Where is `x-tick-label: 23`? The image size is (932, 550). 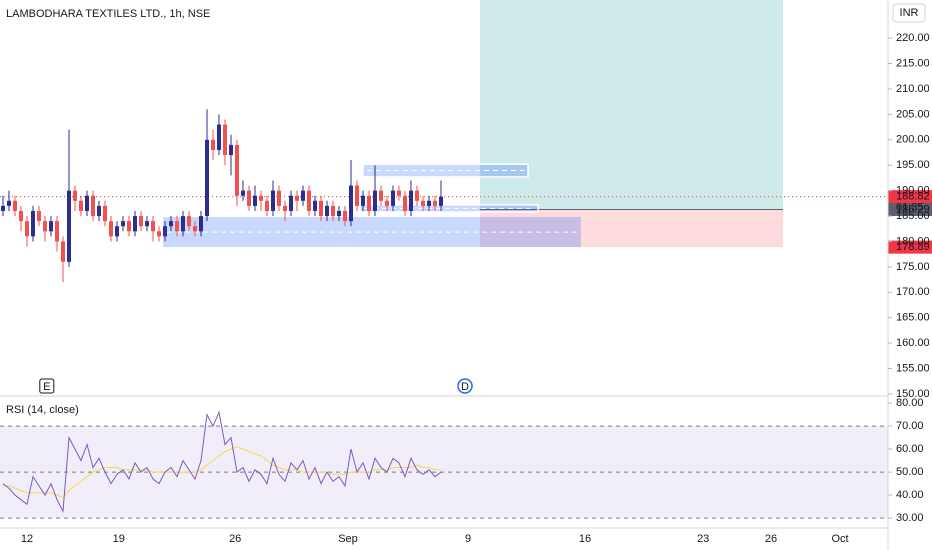
x-tick-label: 23 is located at coordinates (703, 539).